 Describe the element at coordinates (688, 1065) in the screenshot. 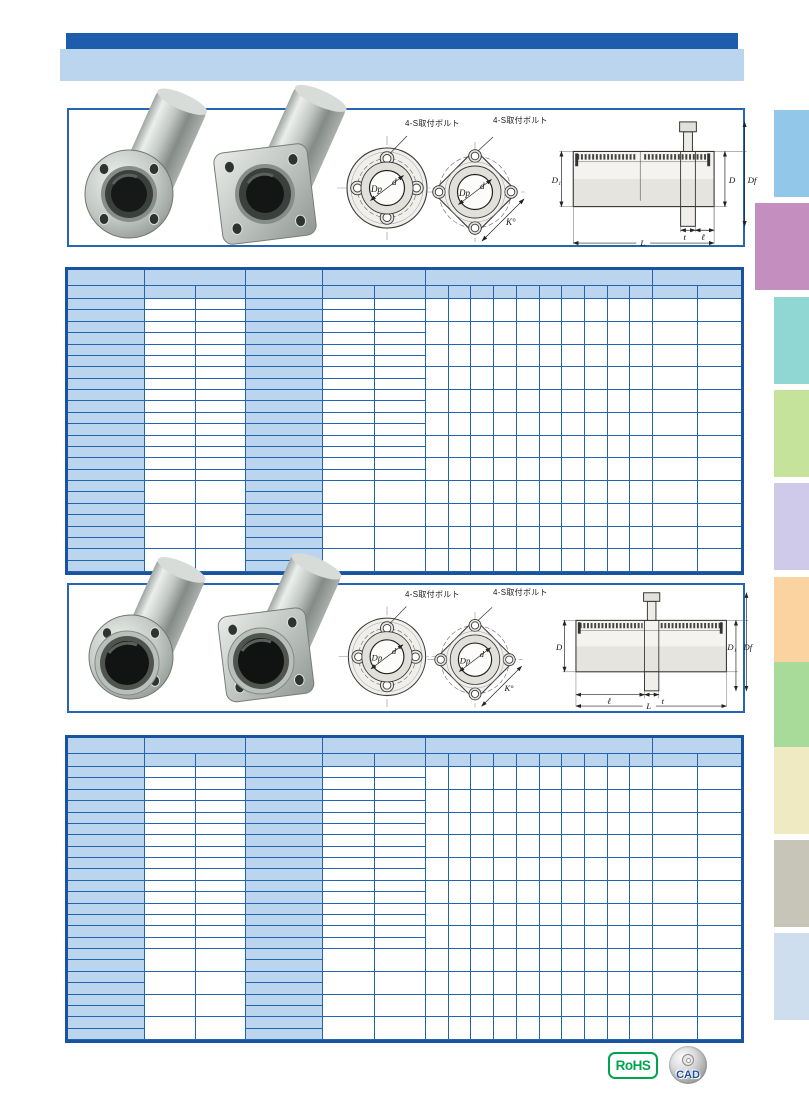

I see `cad-download-icon: CAD` at that location.